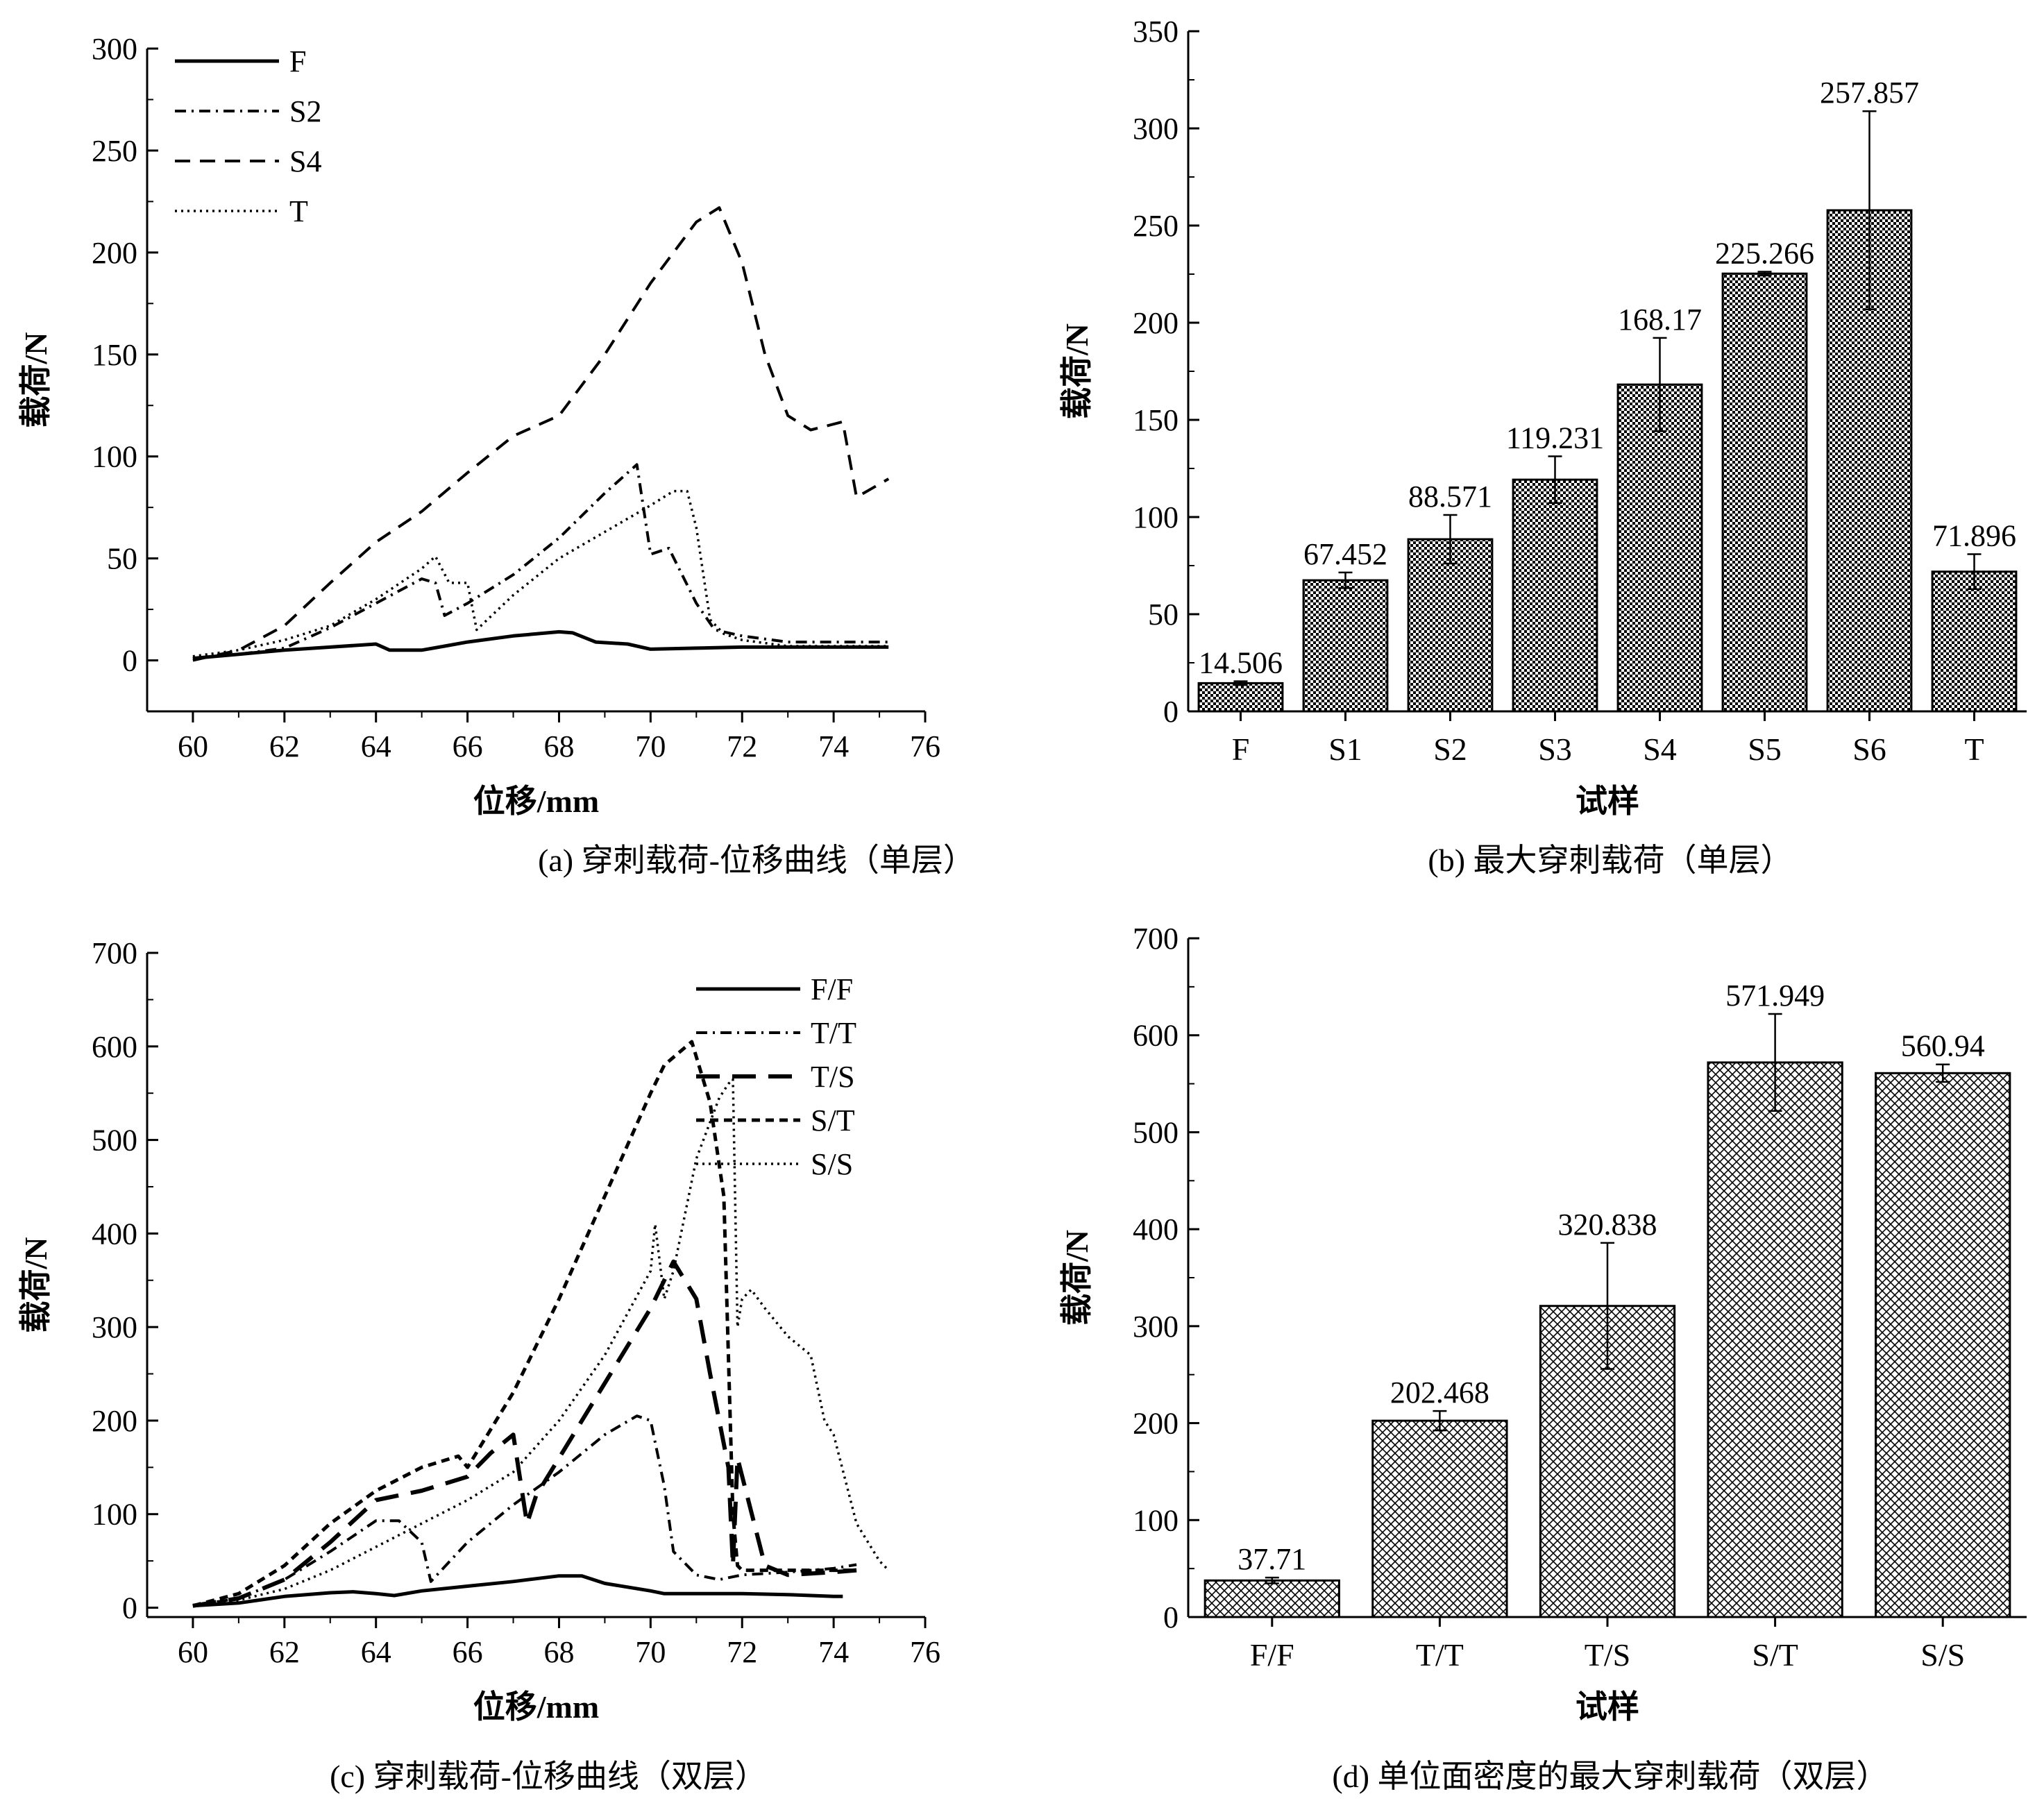 This screenshot has width=2044, height=1819. I want to click on x-tick-label: 60, so click(193, 746).